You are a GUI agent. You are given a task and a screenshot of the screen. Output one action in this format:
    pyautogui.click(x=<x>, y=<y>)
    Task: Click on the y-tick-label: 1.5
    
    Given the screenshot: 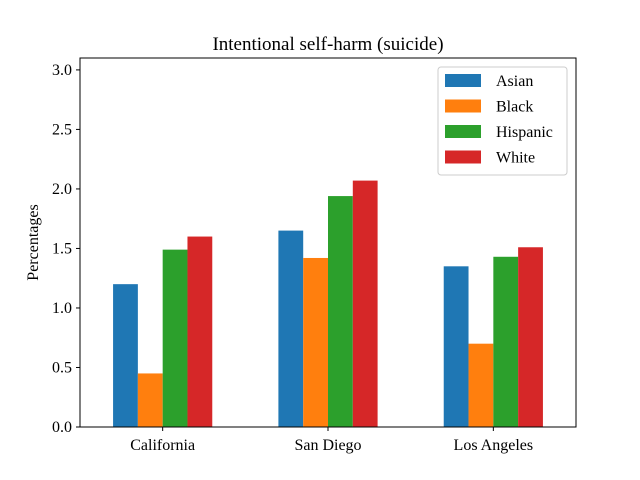 What is the action you would take?
    pyautogui.click(x=62, y=248)
    